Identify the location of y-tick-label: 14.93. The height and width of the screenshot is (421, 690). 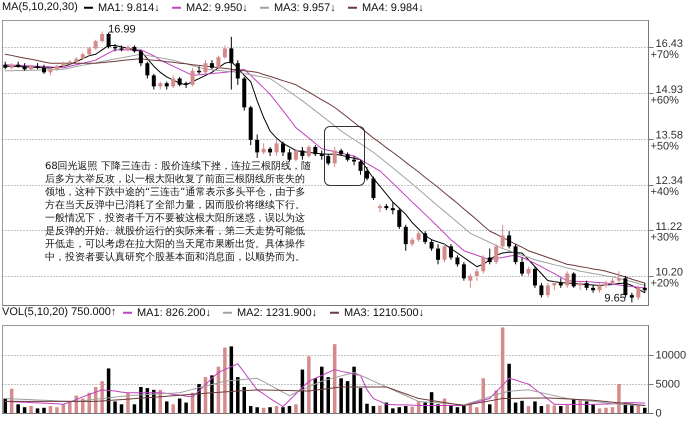
(670, 90).